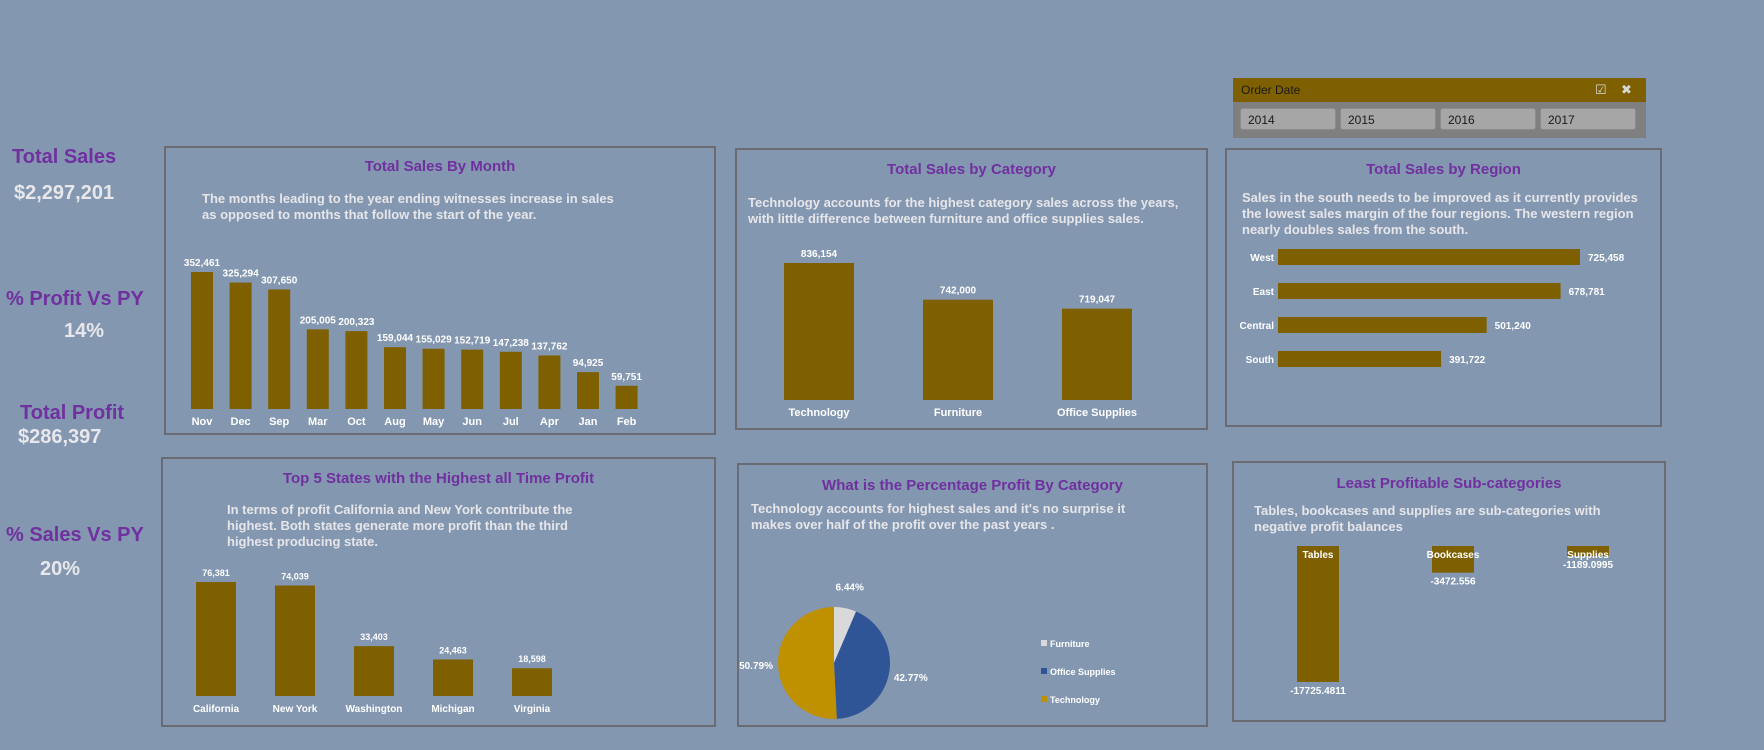 This screenshot has width=1764, height=750. What do you see at coordinates (395, 378) in the screenshot?
I see `bar-aug` at bounding box center [395, 378].